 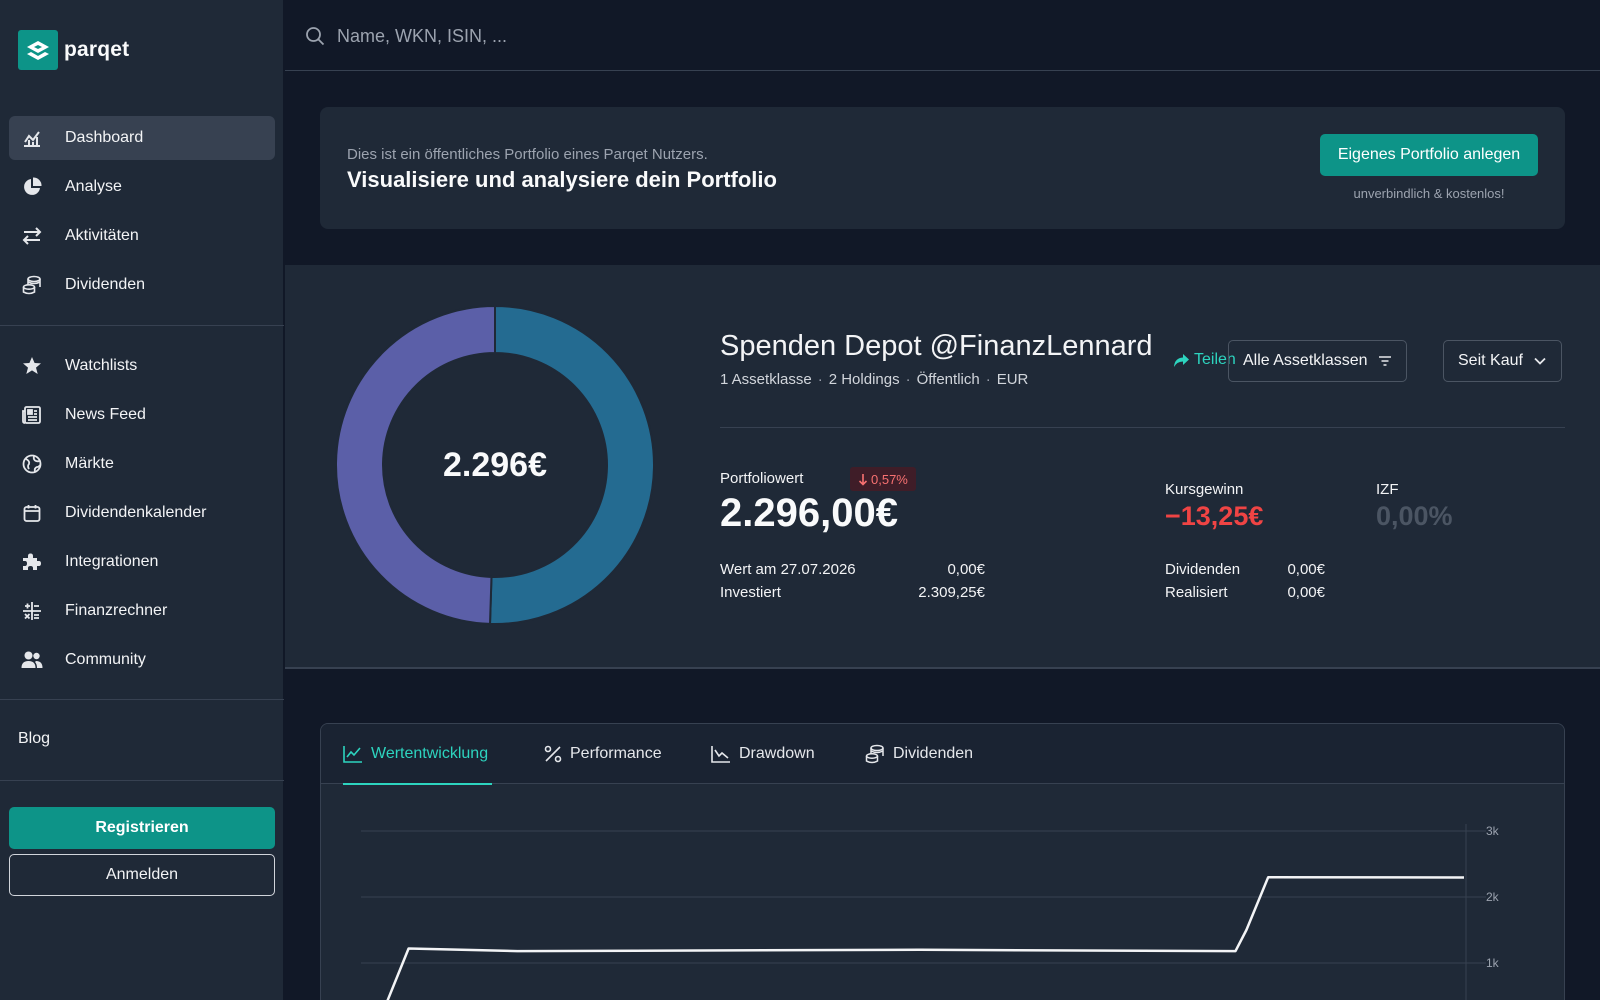 What do you see at coordinates (889, 479) in the screenshot?
I see `change-badge-value: 0,57%` at bounding box center [889, 479].